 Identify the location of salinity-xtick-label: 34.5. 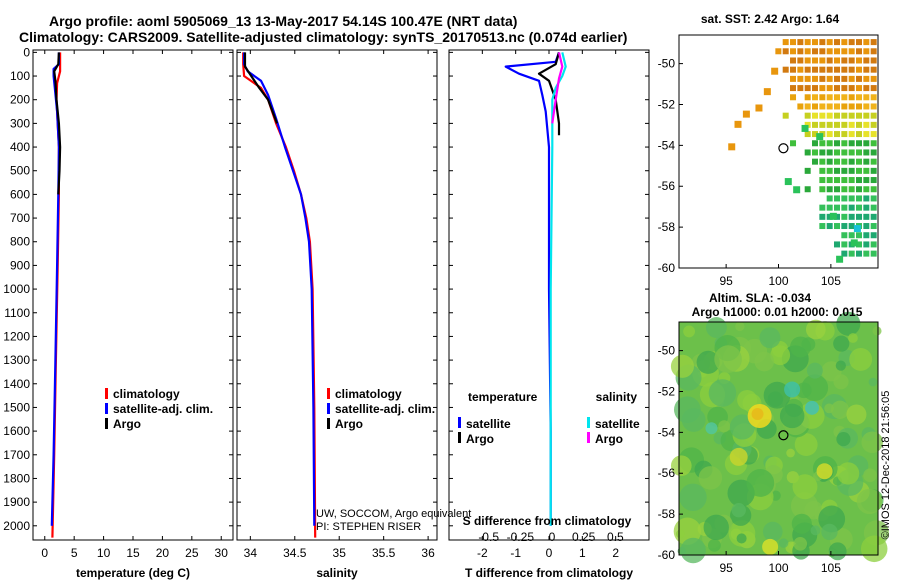
(295, 553).